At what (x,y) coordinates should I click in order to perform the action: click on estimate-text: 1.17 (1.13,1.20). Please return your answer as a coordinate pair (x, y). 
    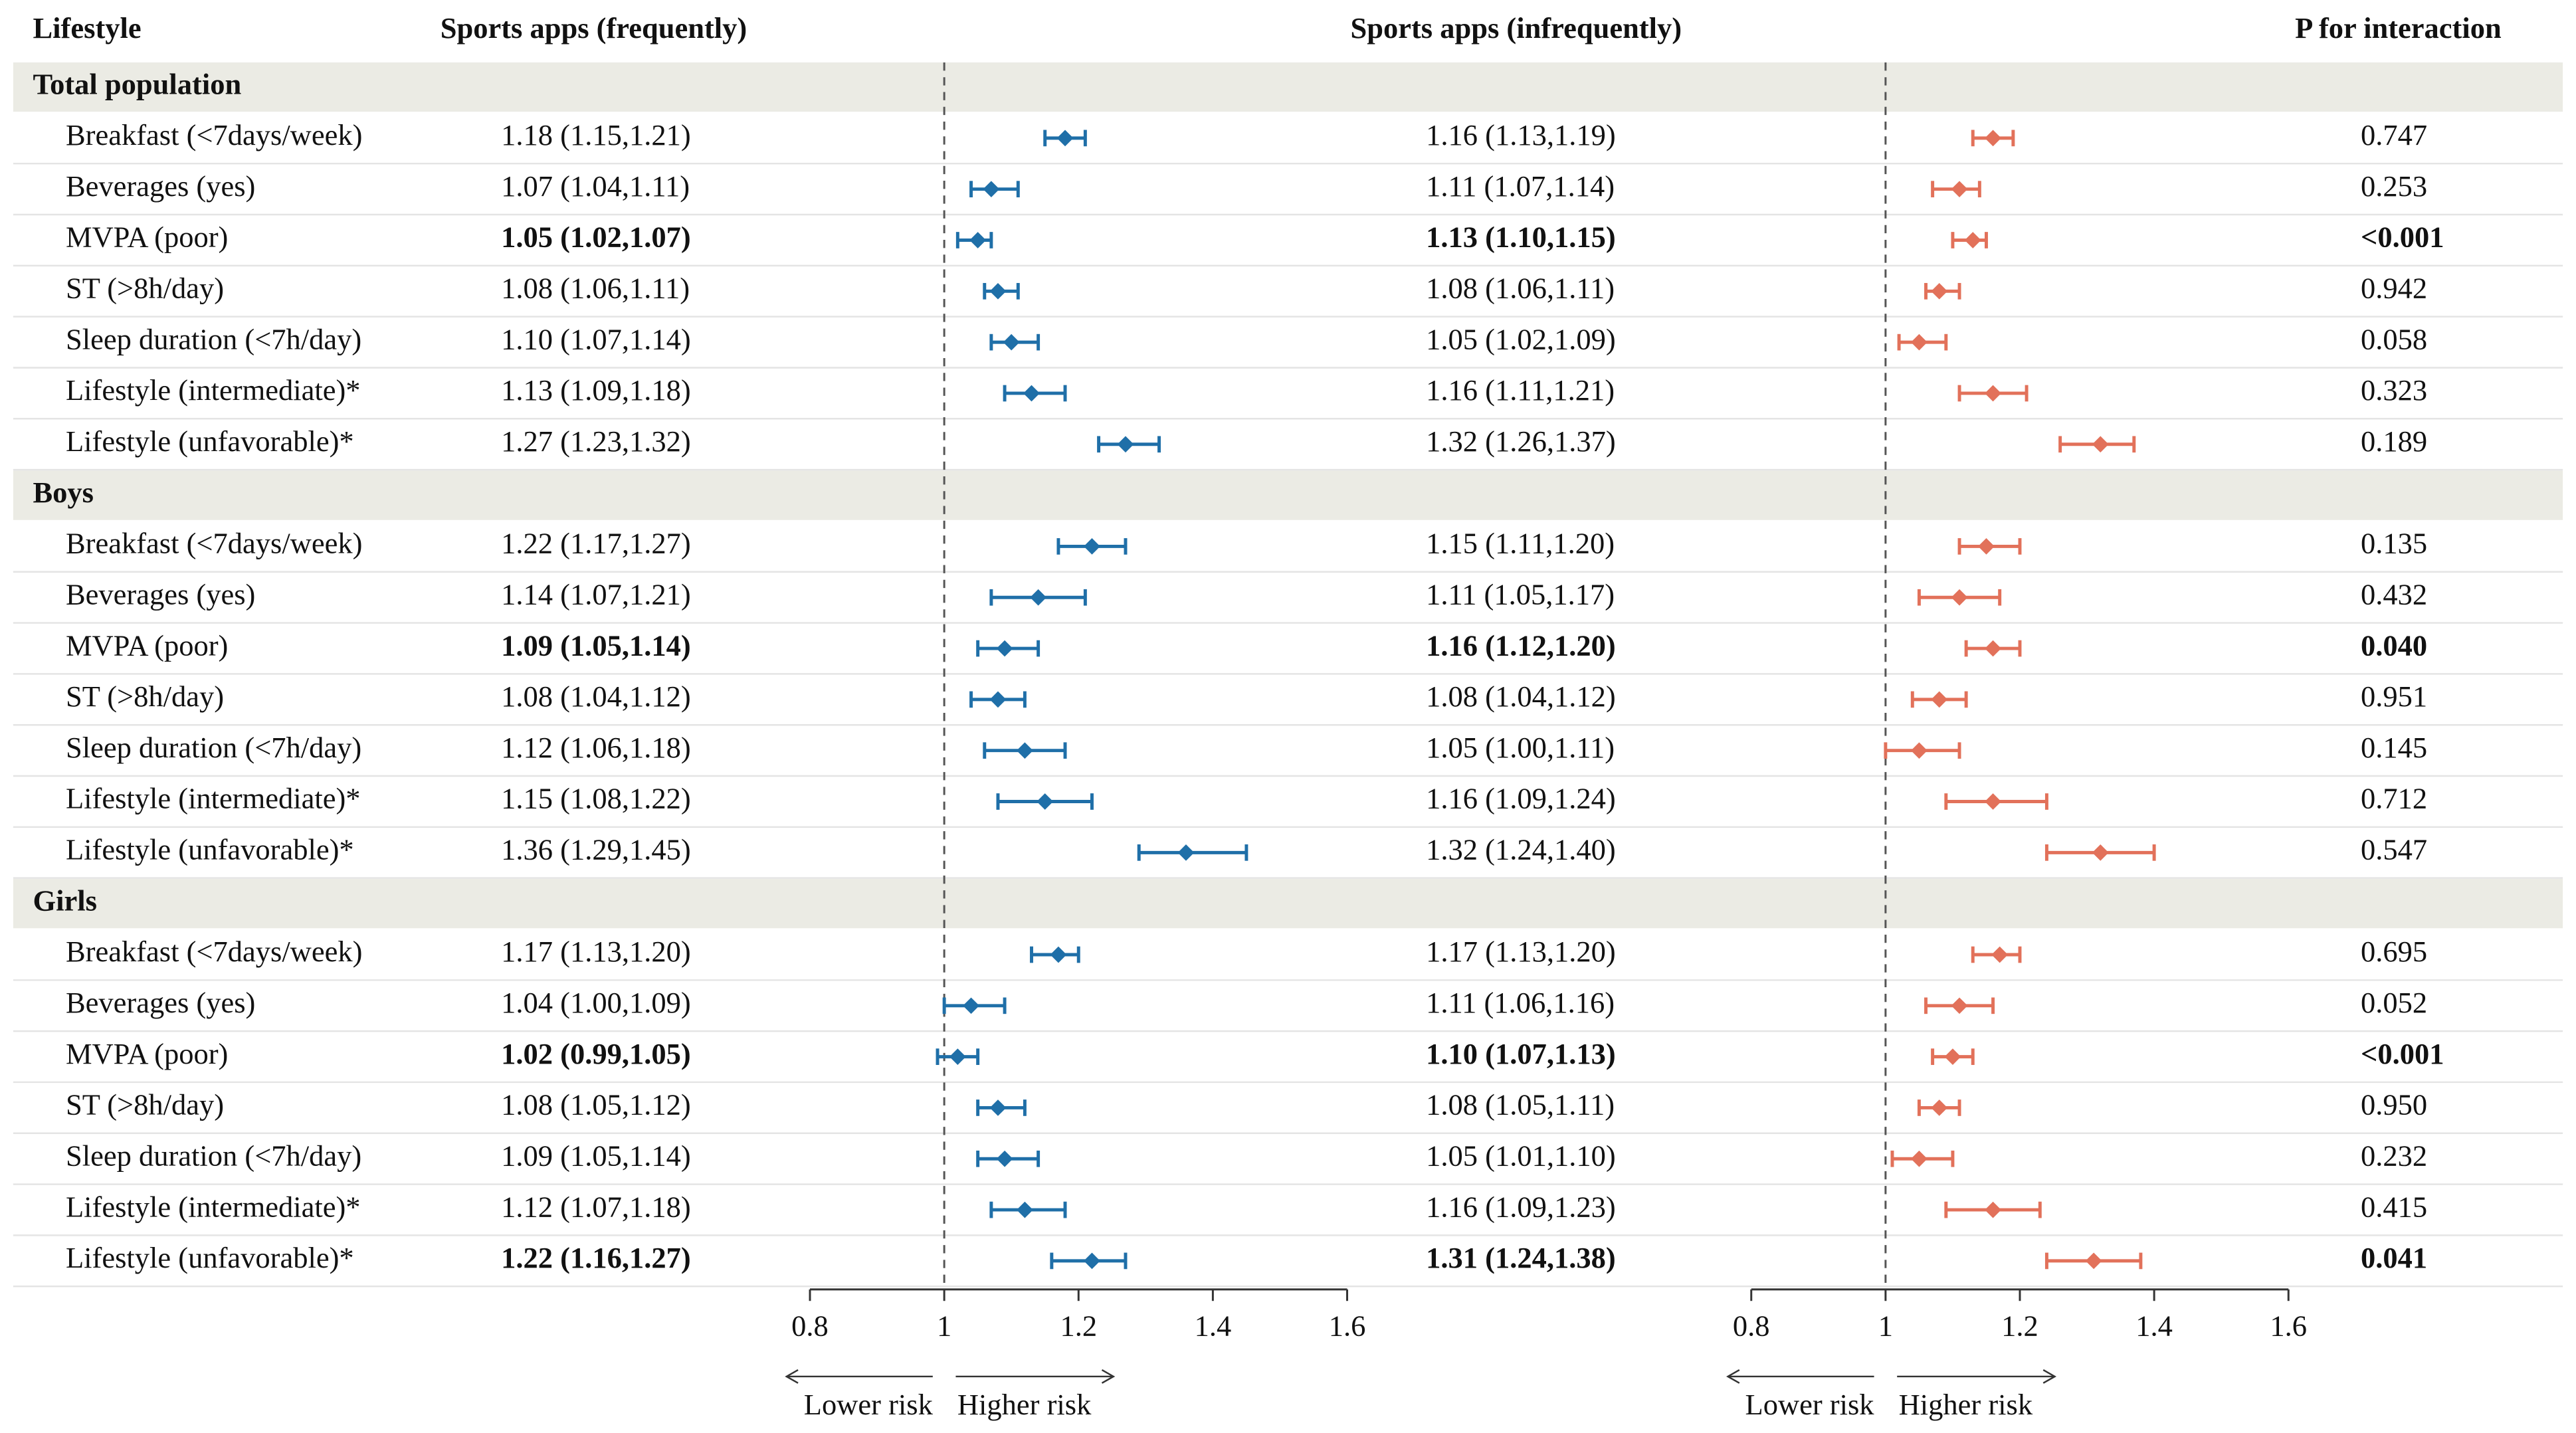
    Looking at the image, I should click on (596, 951).